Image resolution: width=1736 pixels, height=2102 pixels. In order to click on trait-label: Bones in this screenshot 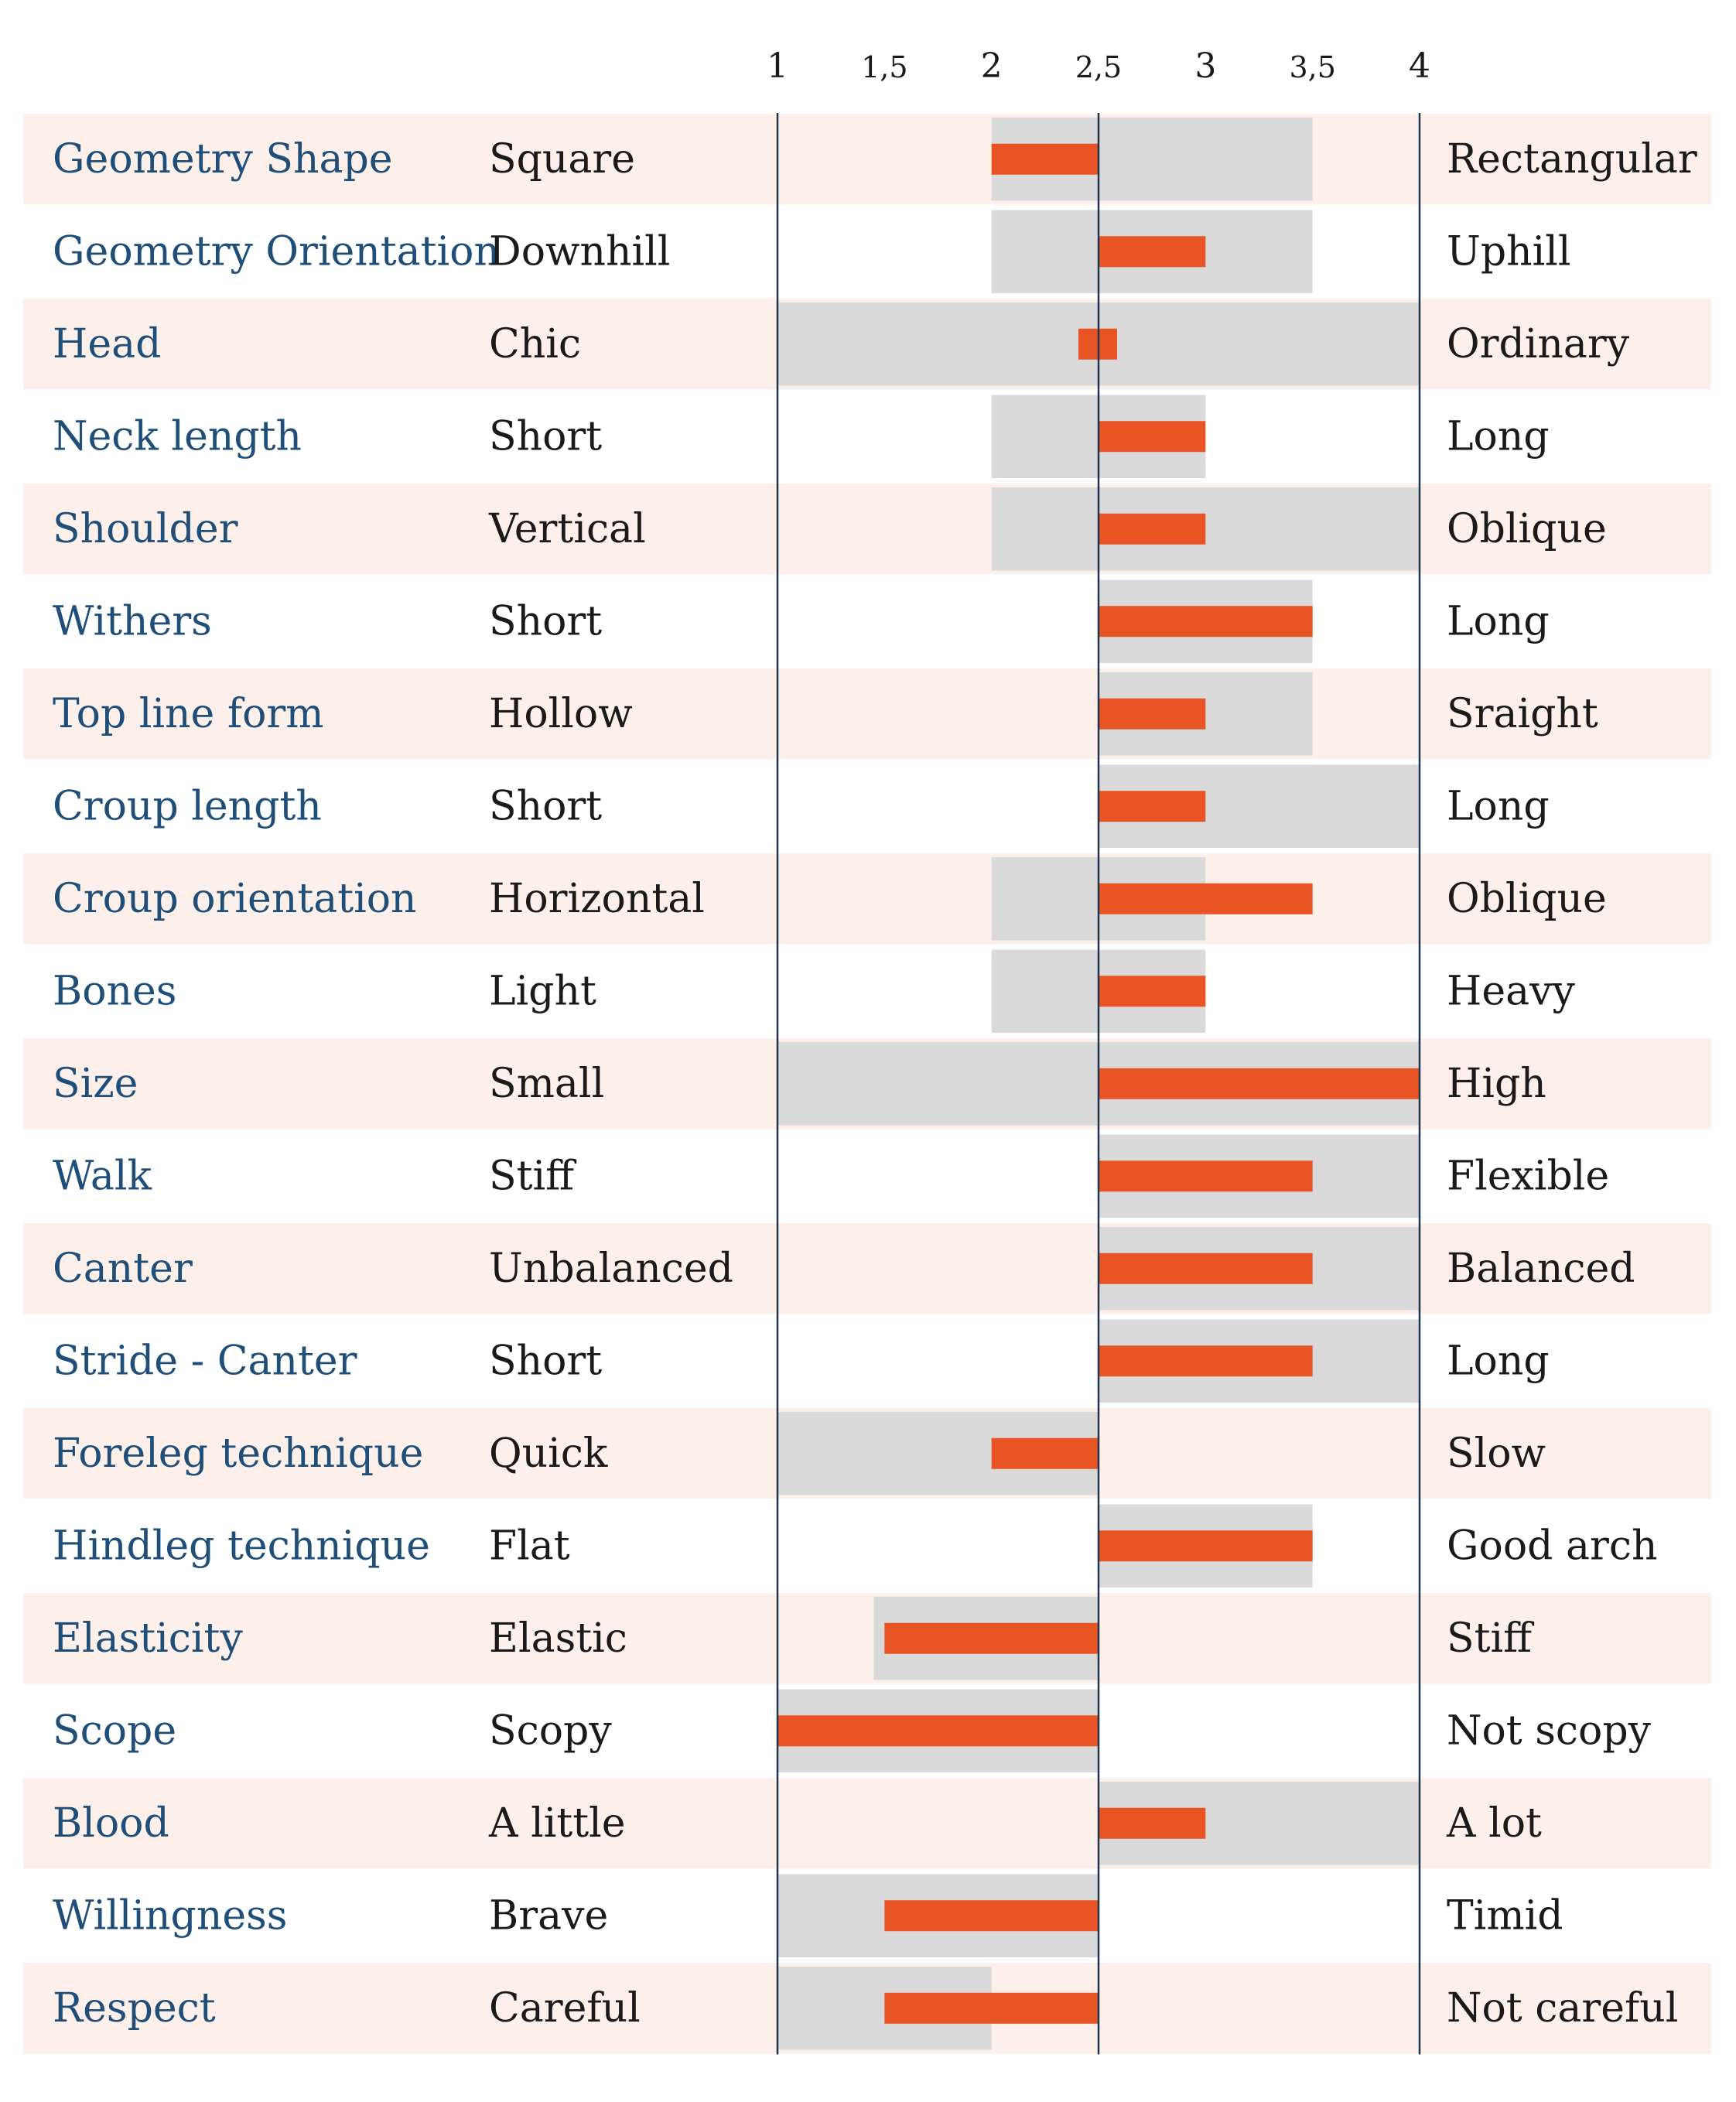, I will do `click(114, 991)`.